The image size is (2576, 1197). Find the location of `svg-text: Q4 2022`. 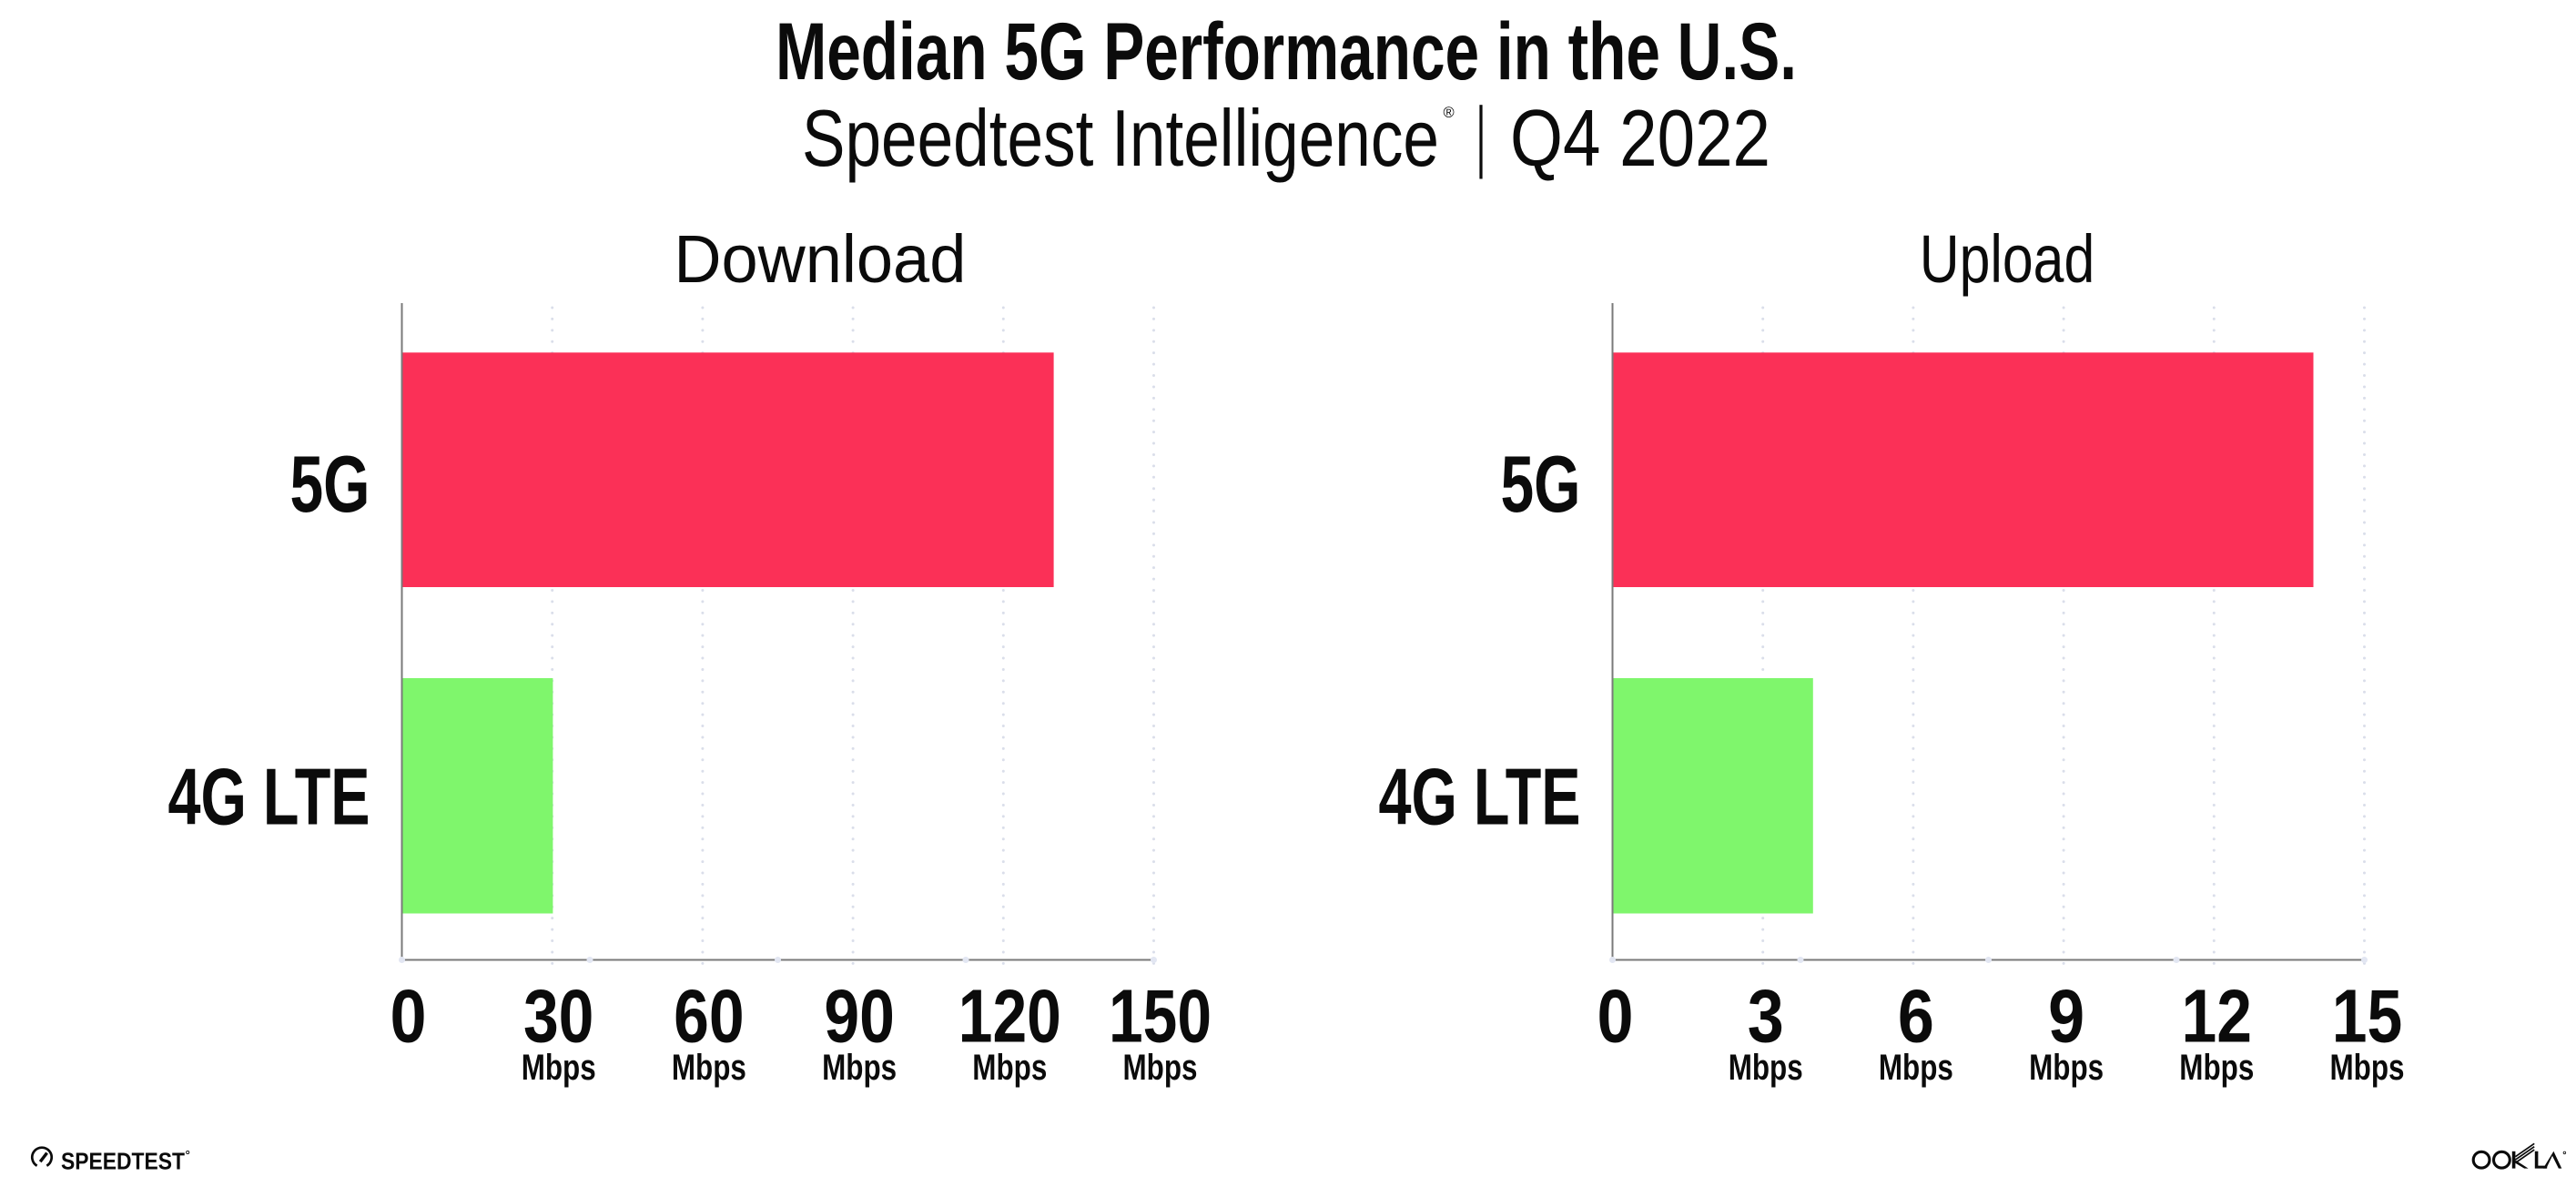

svg-text: Q4 2022 is located at coordinates (1640, 138).